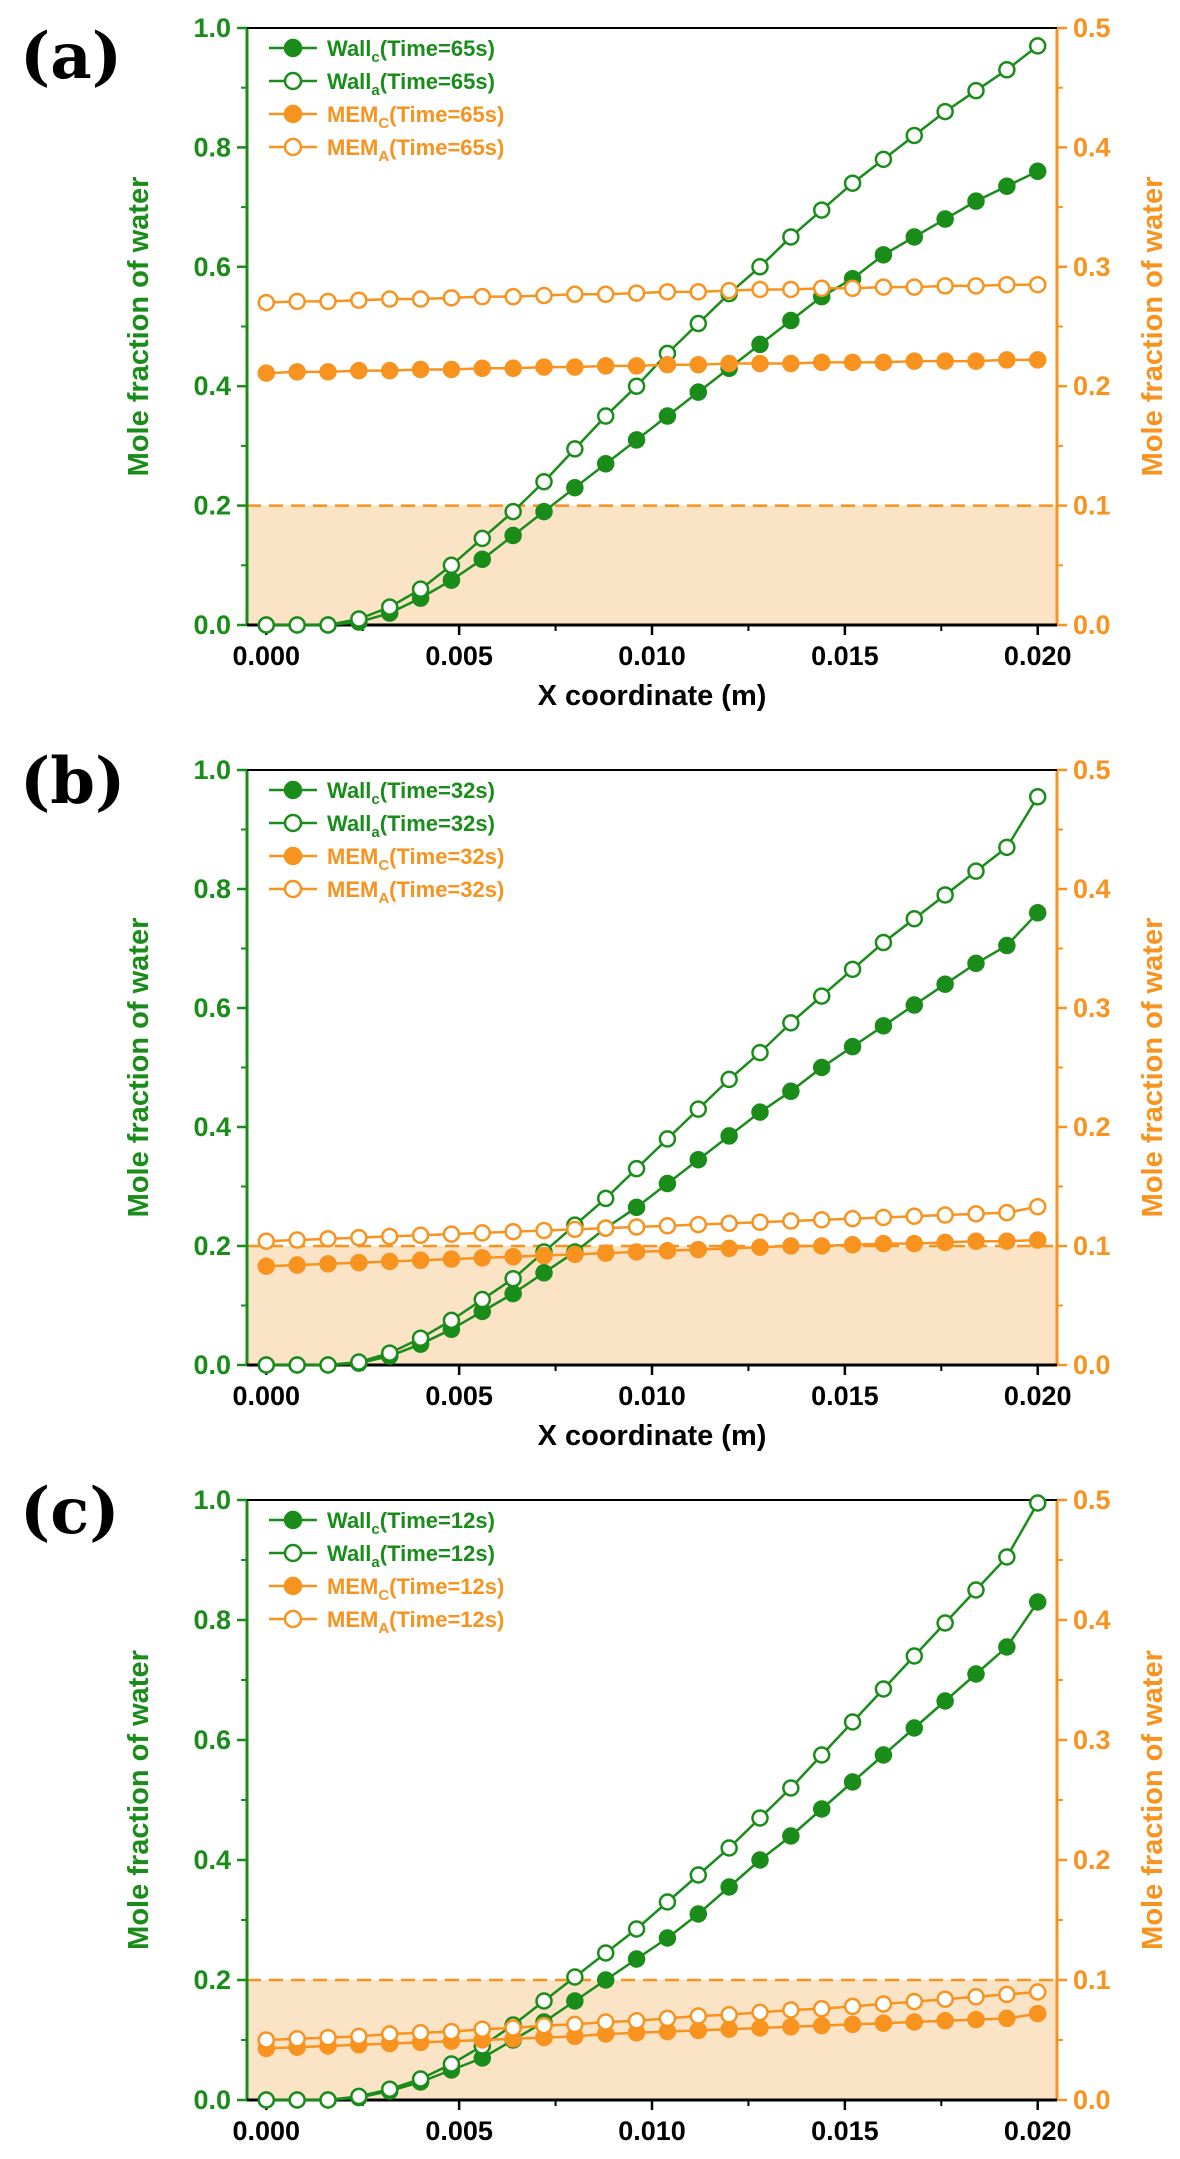 This screenshot has height=2159, width=1180. I want to click on legend-label-suffix: (Time=32s), so click(446, 889).